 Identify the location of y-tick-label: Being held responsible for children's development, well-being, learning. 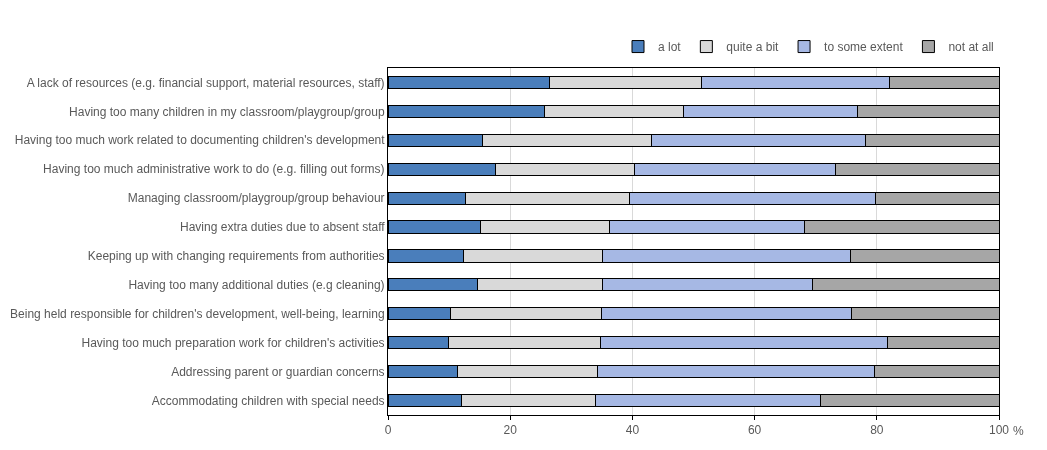
(197, 313).